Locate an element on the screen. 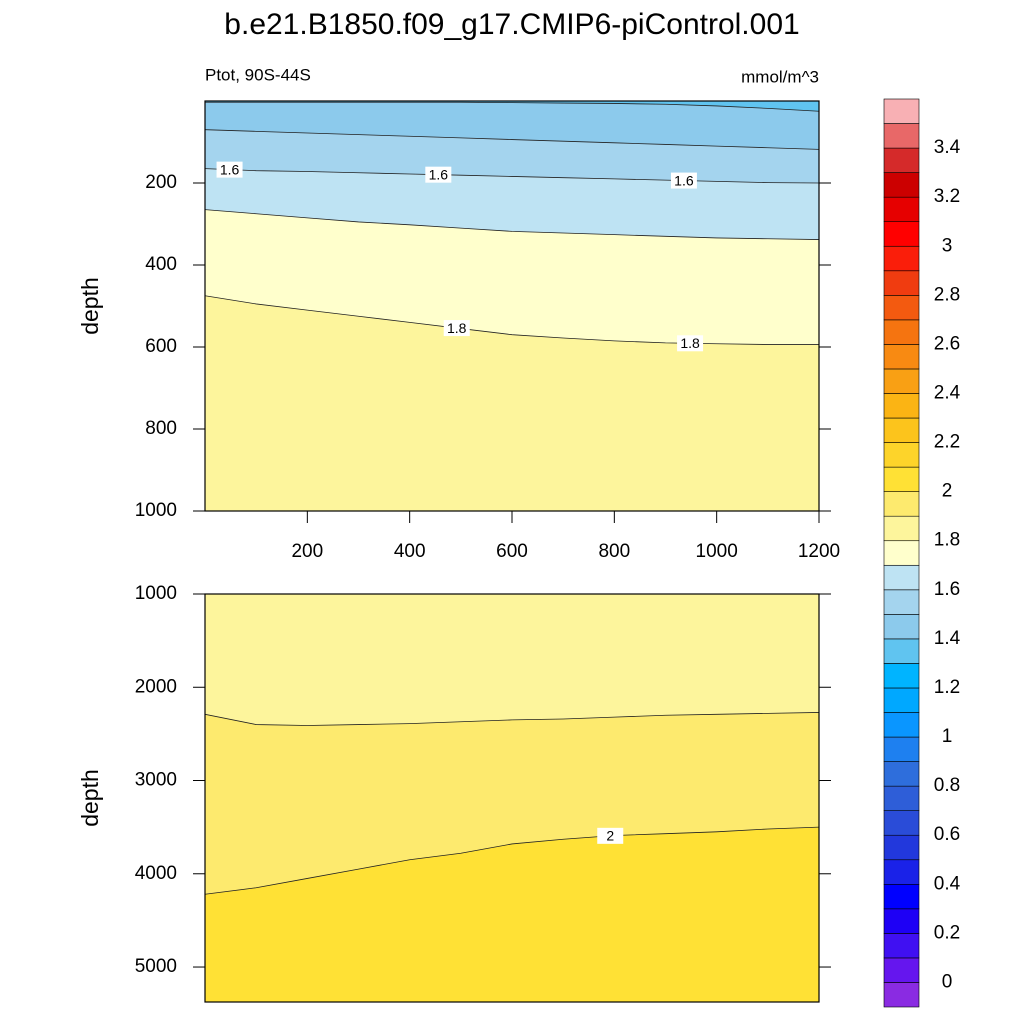 This screenshot has height=1024, width=1024. colorbar-label: 0.4 is located at coordinates (947, 883).